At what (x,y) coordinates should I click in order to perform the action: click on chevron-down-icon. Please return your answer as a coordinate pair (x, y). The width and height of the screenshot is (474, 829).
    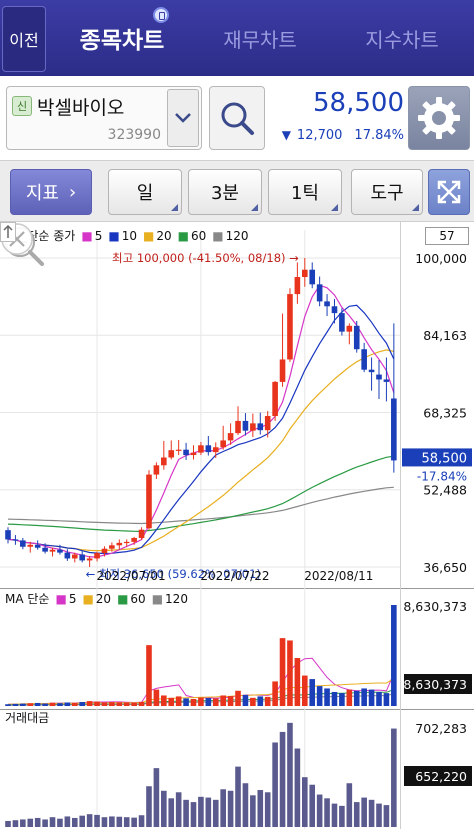
    Looking at the image, I should click on (183, 118).